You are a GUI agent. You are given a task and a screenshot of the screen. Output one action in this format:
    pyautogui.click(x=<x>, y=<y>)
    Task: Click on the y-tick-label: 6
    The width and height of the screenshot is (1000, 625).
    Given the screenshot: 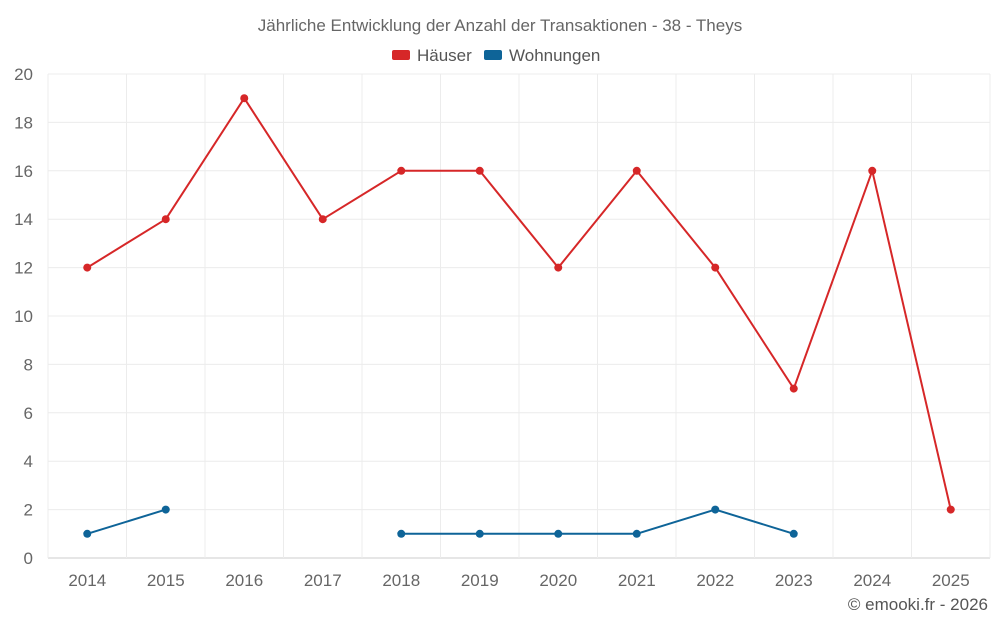 What is the action you would take?
    pyautogui.click(x=28, y=413)
    